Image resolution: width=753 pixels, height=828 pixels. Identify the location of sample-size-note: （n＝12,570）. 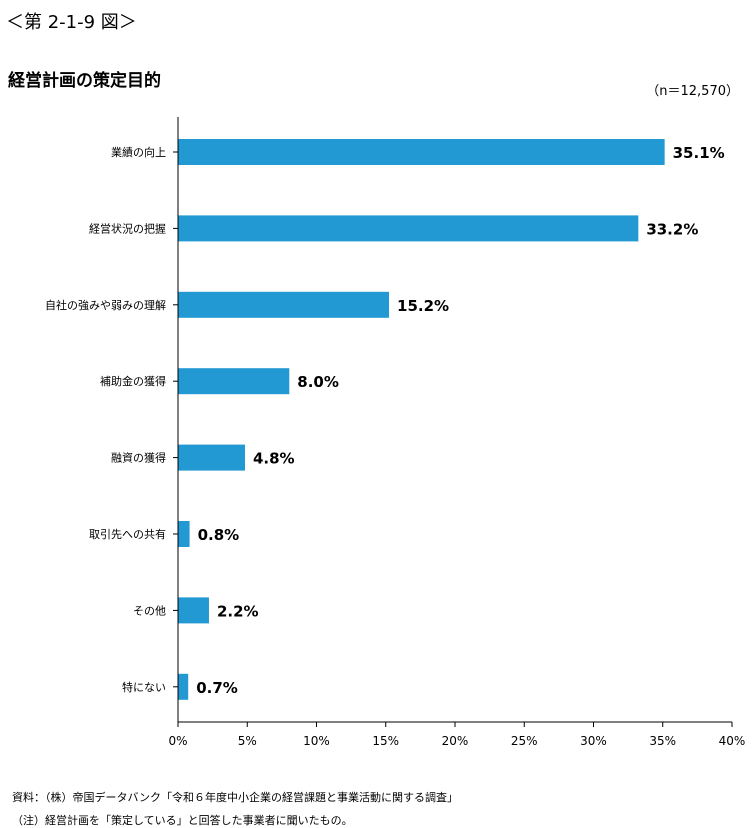
(692, 91).